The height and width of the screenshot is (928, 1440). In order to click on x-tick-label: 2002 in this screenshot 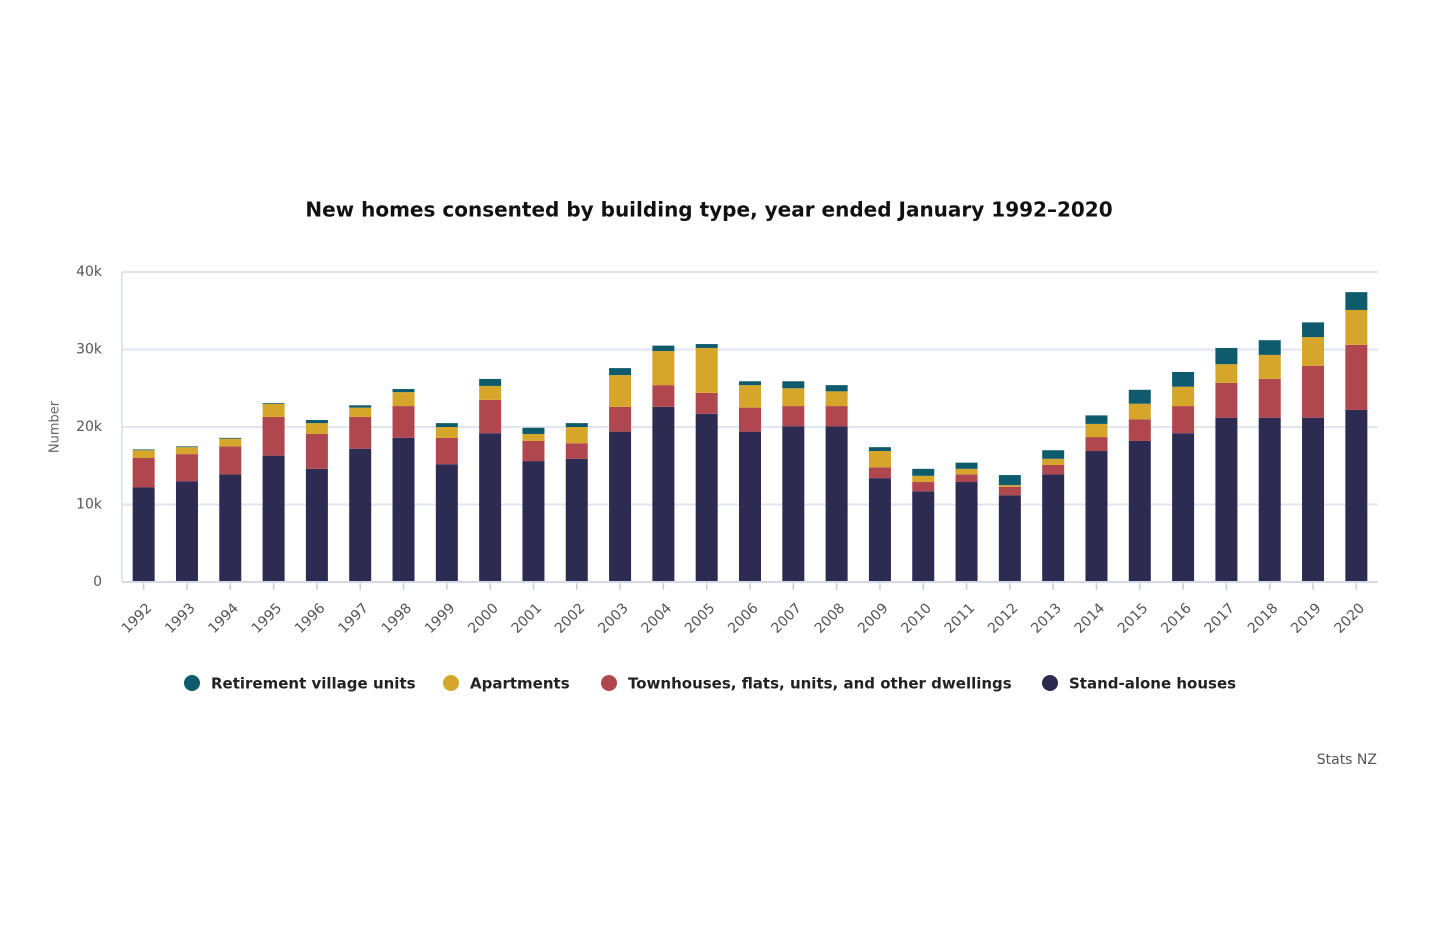, I will do `click(570, 618)`.